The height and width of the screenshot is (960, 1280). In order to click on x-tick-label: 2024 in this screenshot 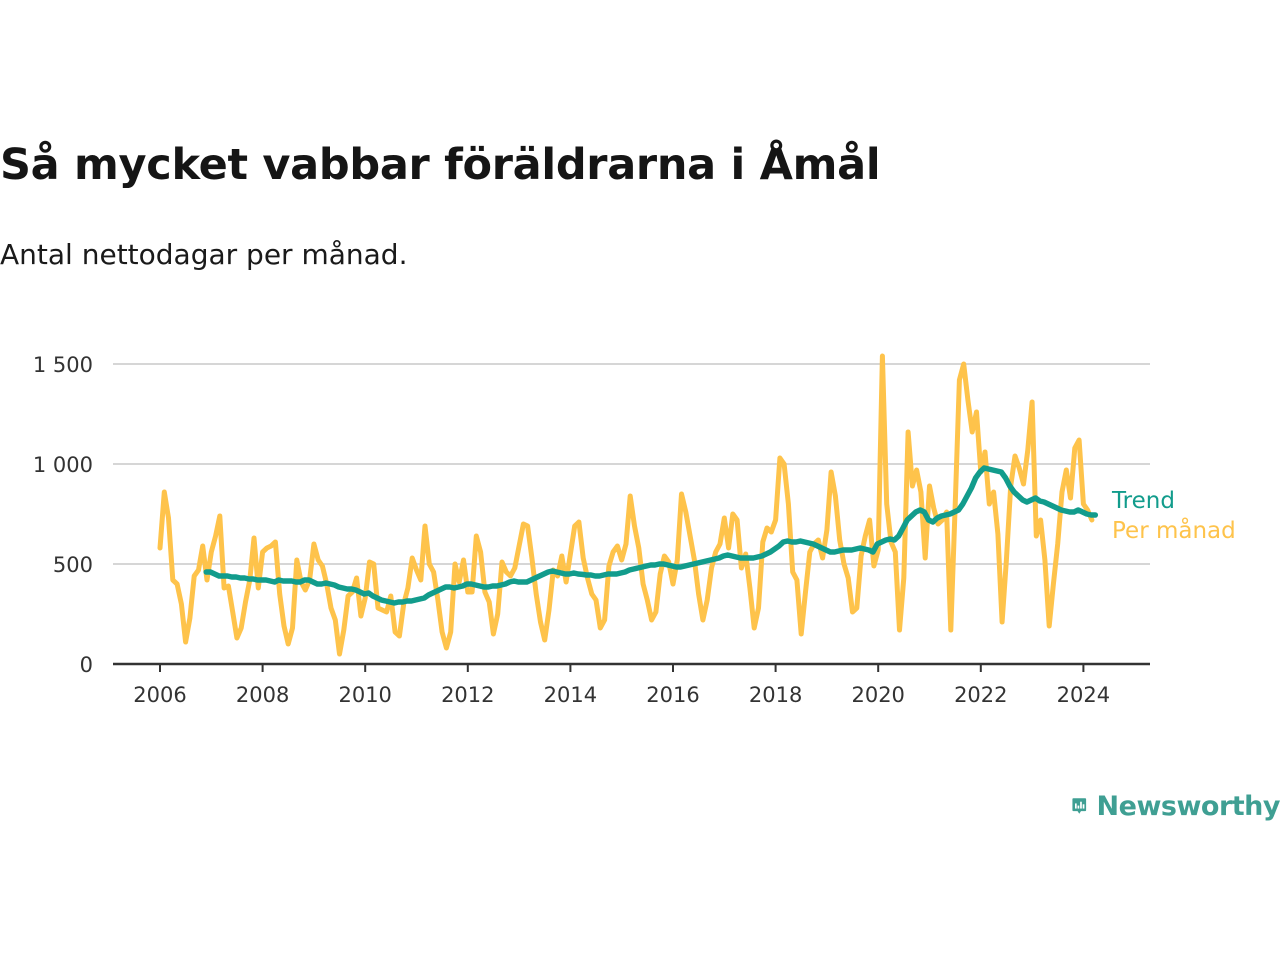, I will do `click(1083, 695)`.